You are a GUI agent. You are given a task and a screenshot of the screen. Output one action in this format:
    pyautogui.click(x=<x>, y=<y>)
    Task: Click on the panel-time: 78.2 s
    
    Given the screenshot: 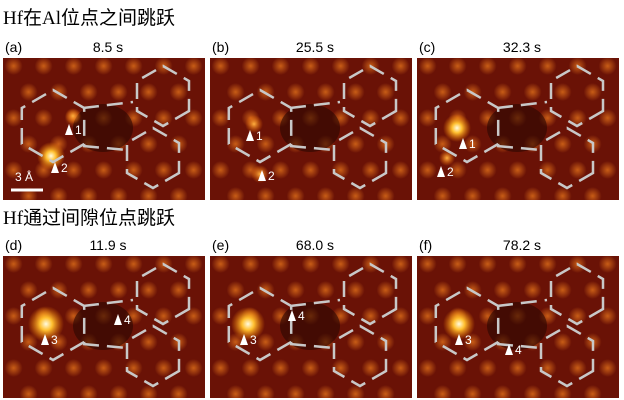 What is the action you would take?
    pyautogui.click(x=522, y=245)
    